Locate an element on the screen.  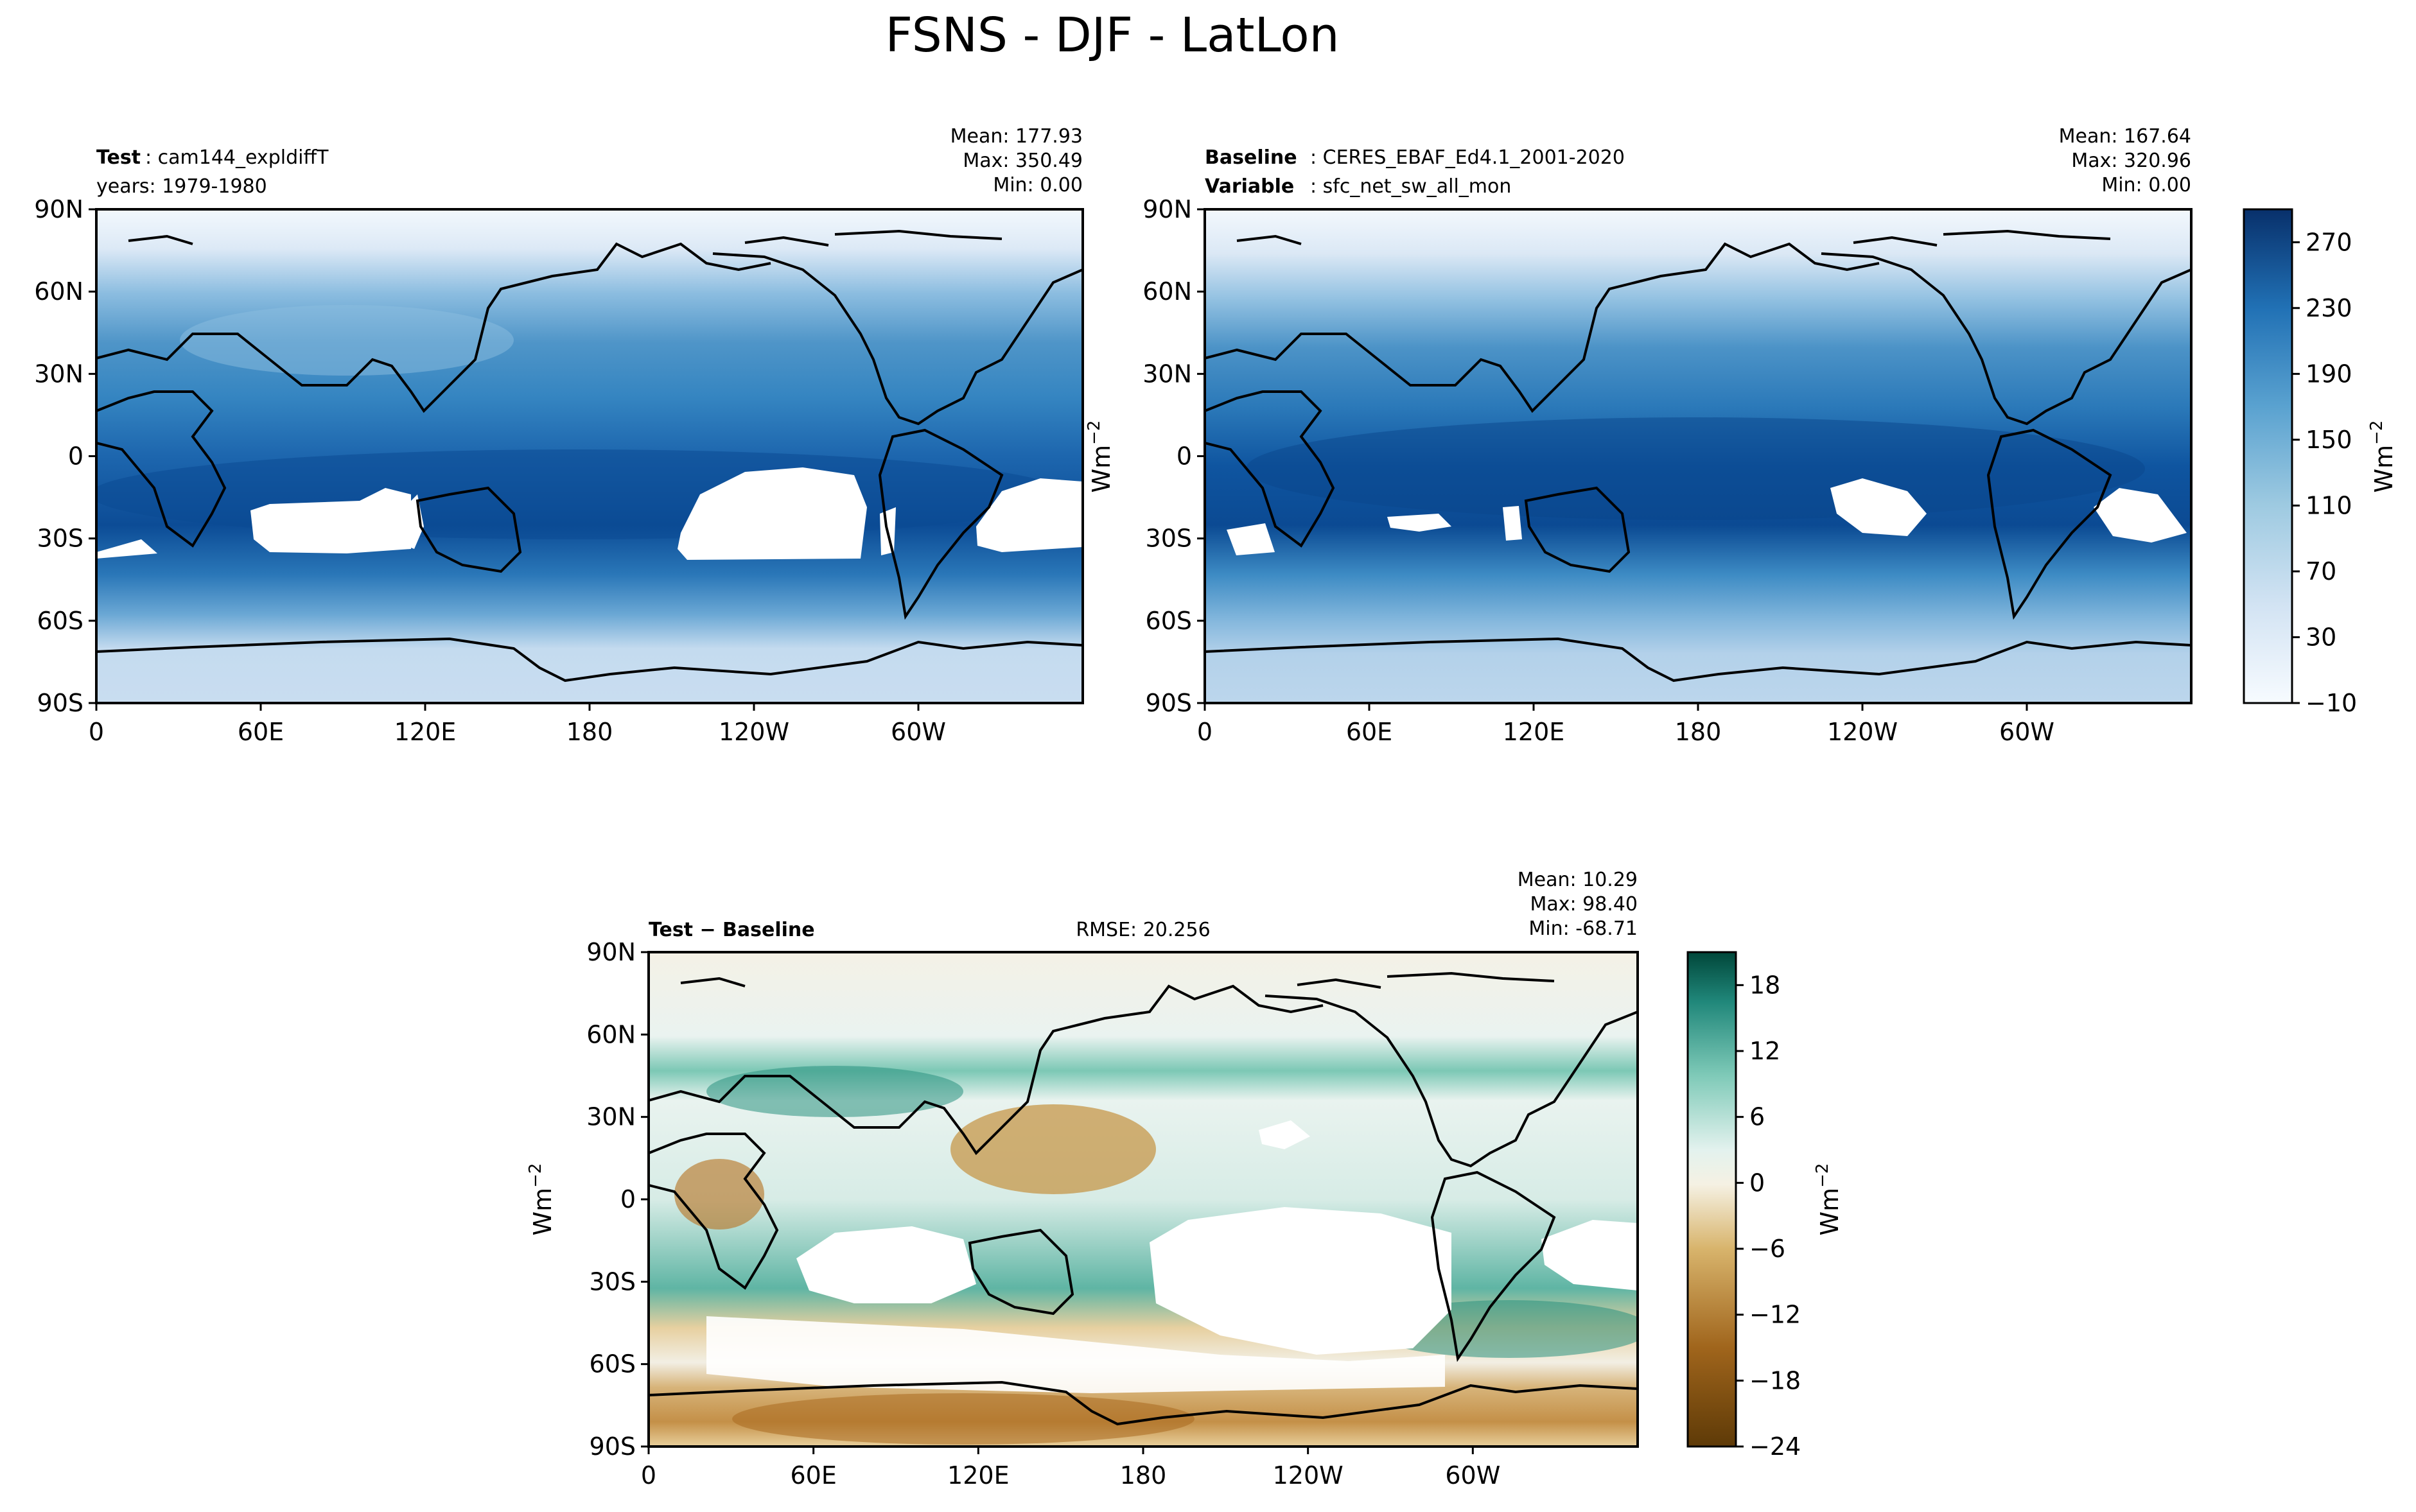
baseline-ytick-label: 60N is located at coordinates (1167, 291).